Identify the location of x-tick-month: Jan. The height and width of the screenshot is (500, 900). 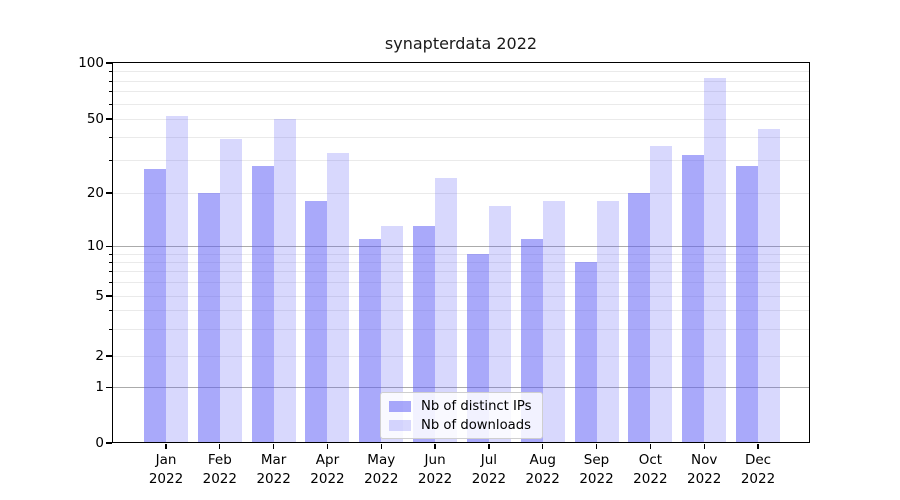
(166, 460).